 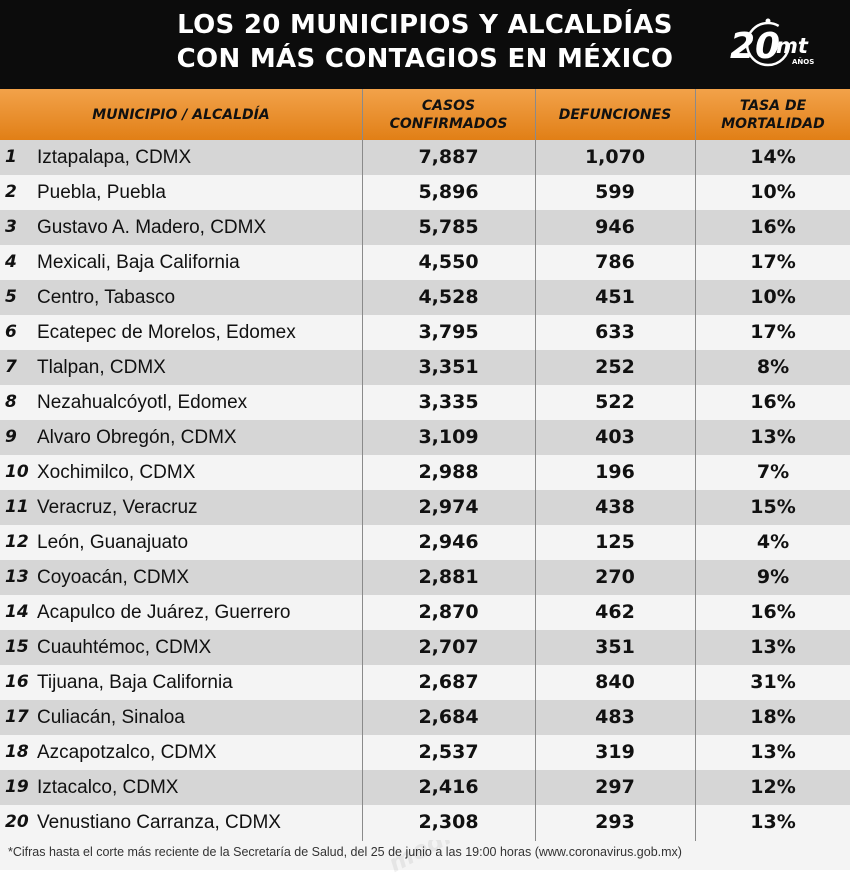 I want to click on tasa-cell: 7%, so click(x=773, y=472).